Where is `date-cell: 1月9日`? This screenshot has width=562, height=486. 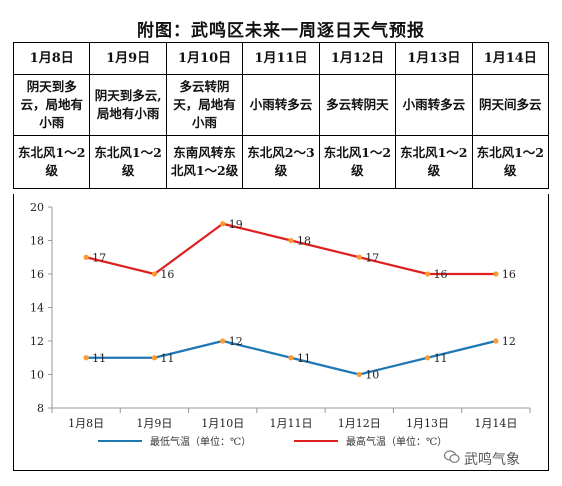 date-cell: 1月9日 is located at coordinates (128, 58).